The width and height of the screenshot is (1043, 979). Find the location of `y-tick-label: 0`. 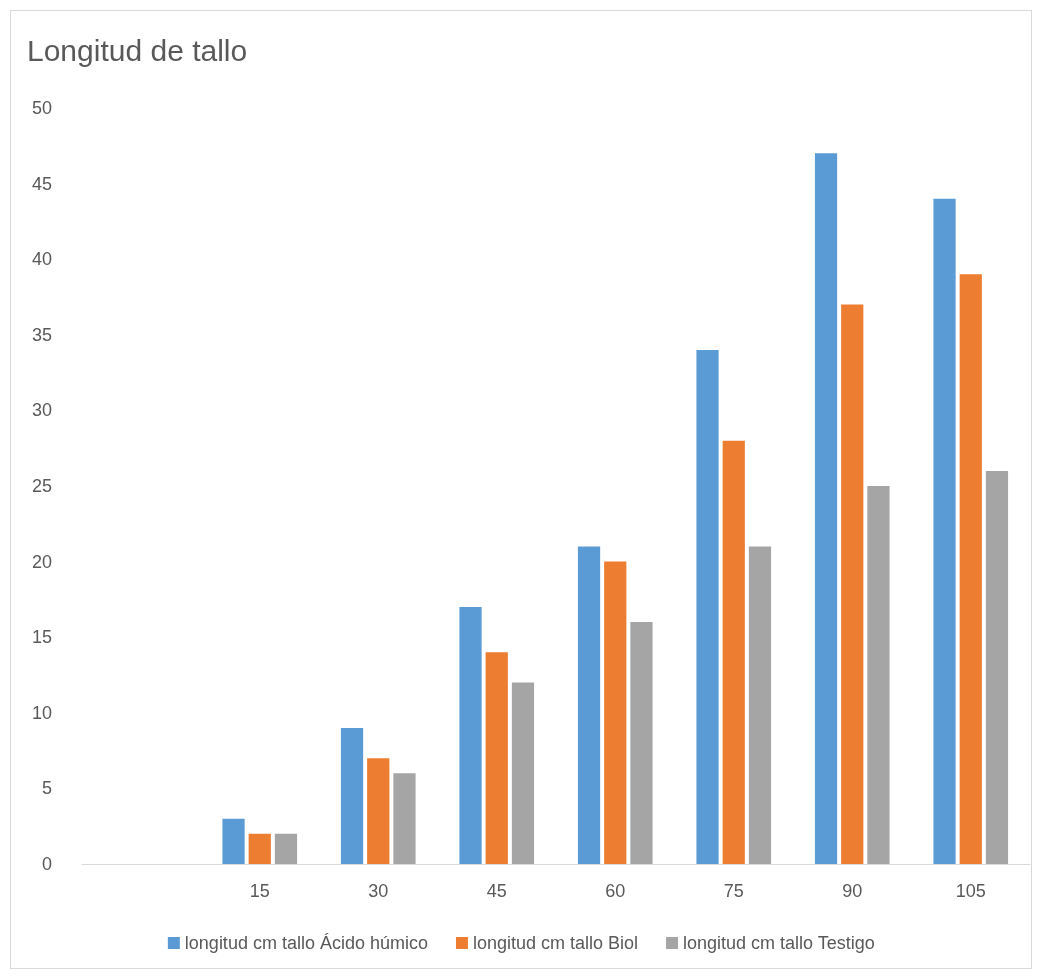

y-tick-label: 0 is located at coordinates (46, 864).